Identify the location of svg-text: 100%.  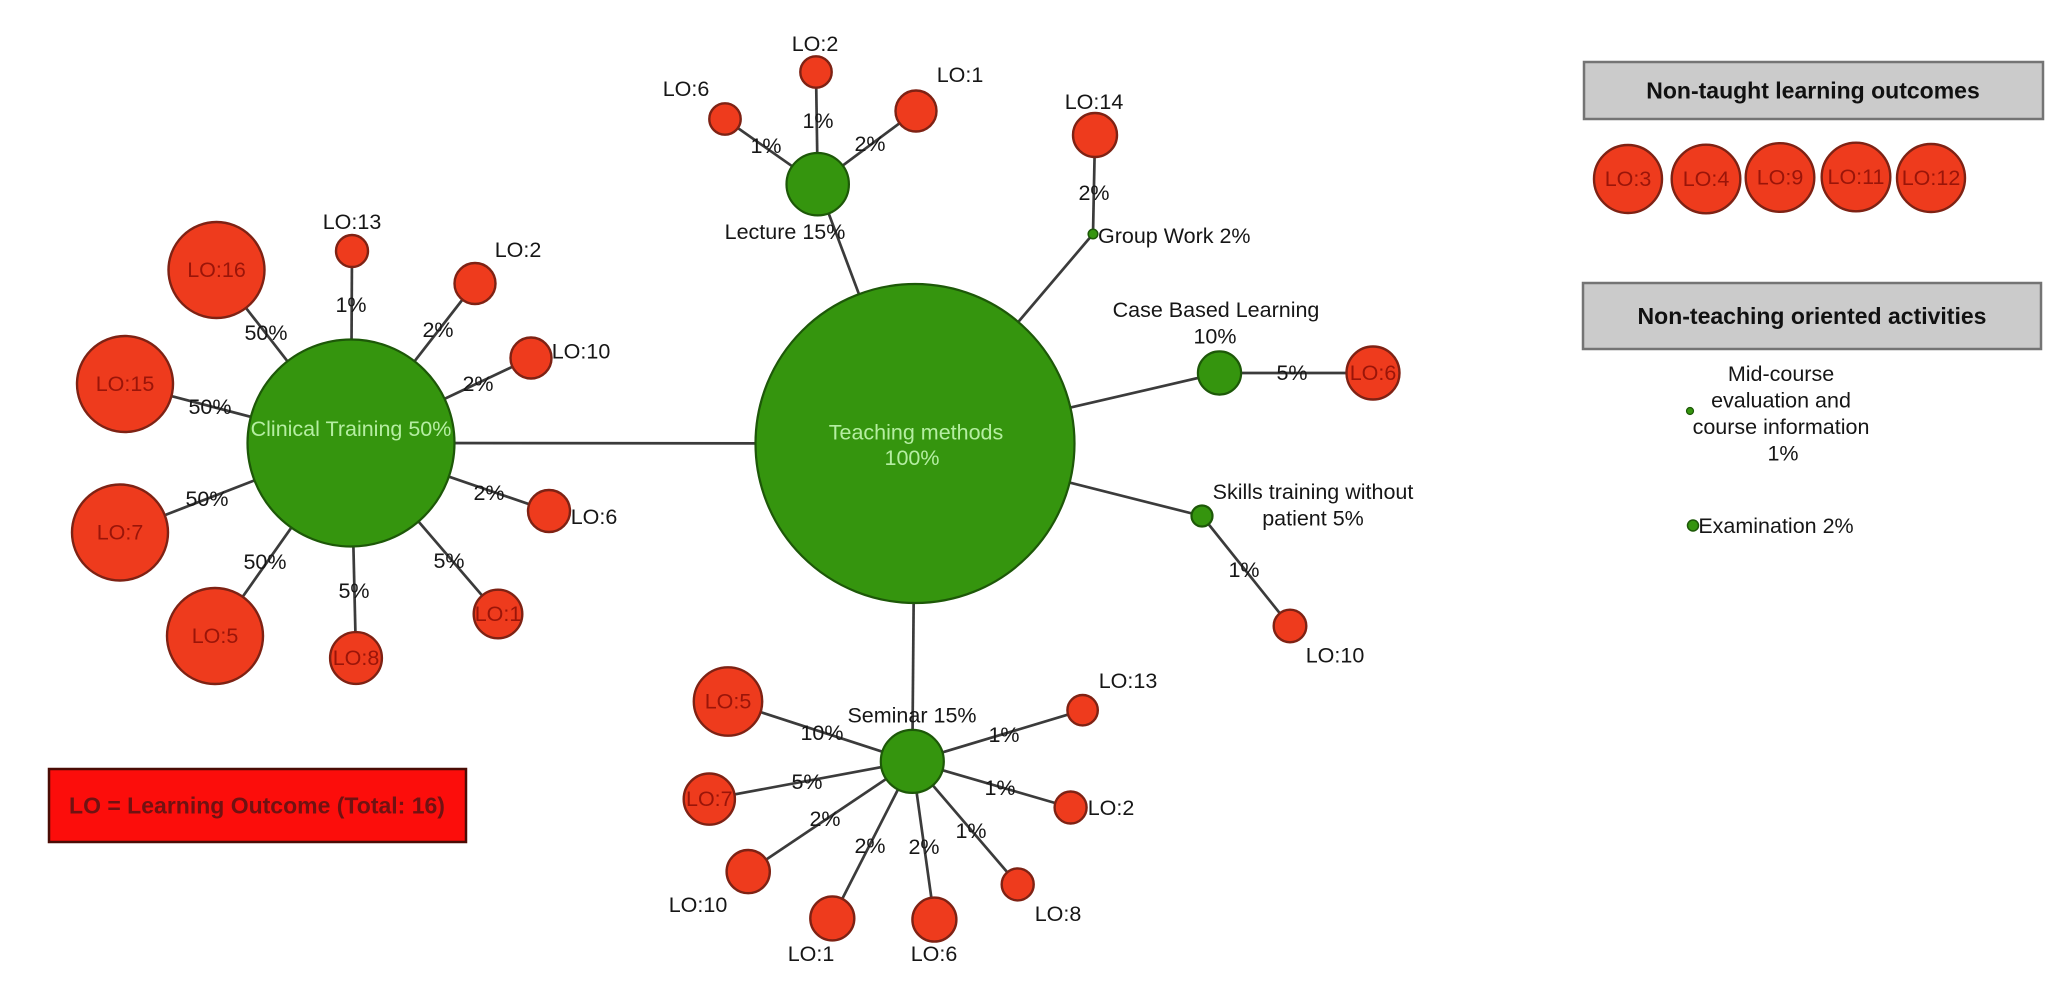
(912, 458).